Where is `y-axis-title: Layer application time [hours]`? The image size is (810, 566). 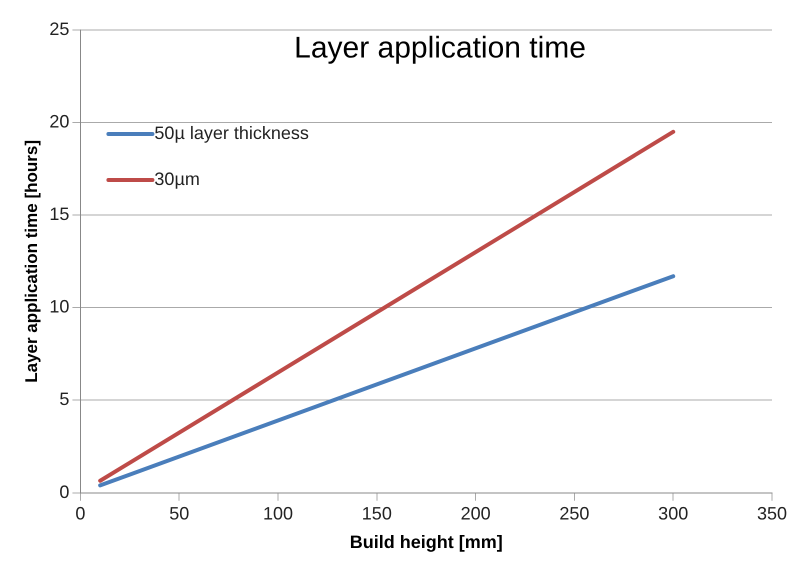
y-axis-title: Layer application time [hours] is located at coordinates (31, 261).